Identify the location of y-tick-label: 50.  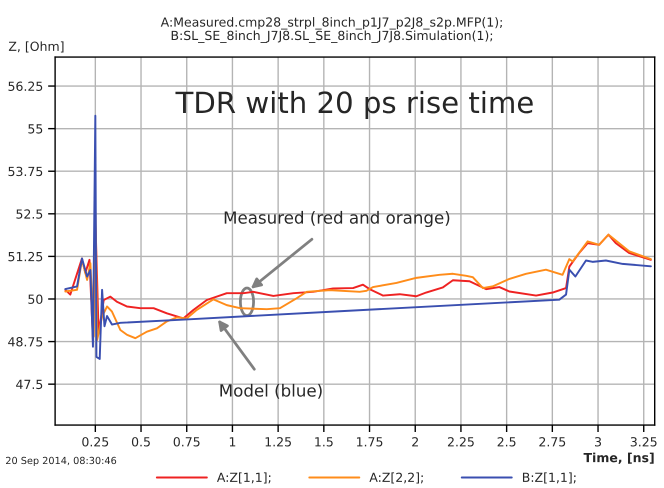
(35, 299).